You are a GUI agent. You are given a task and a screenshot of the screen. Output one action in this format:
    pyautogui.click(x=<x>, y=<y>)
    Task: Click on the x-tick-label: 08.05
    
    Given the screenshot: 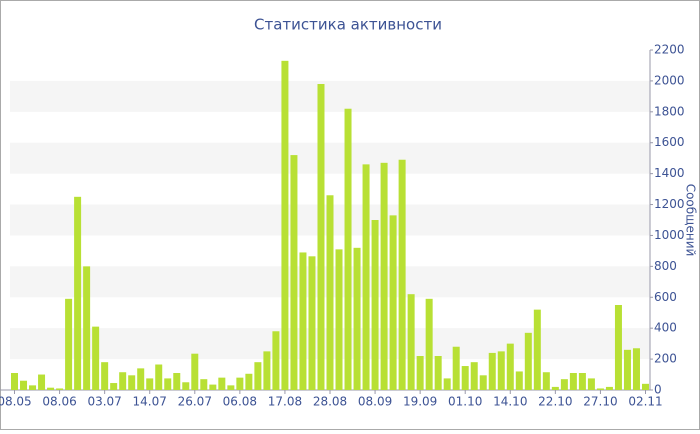 What is the action you would take?
    pyautogui.click(x=16, y=402)
    